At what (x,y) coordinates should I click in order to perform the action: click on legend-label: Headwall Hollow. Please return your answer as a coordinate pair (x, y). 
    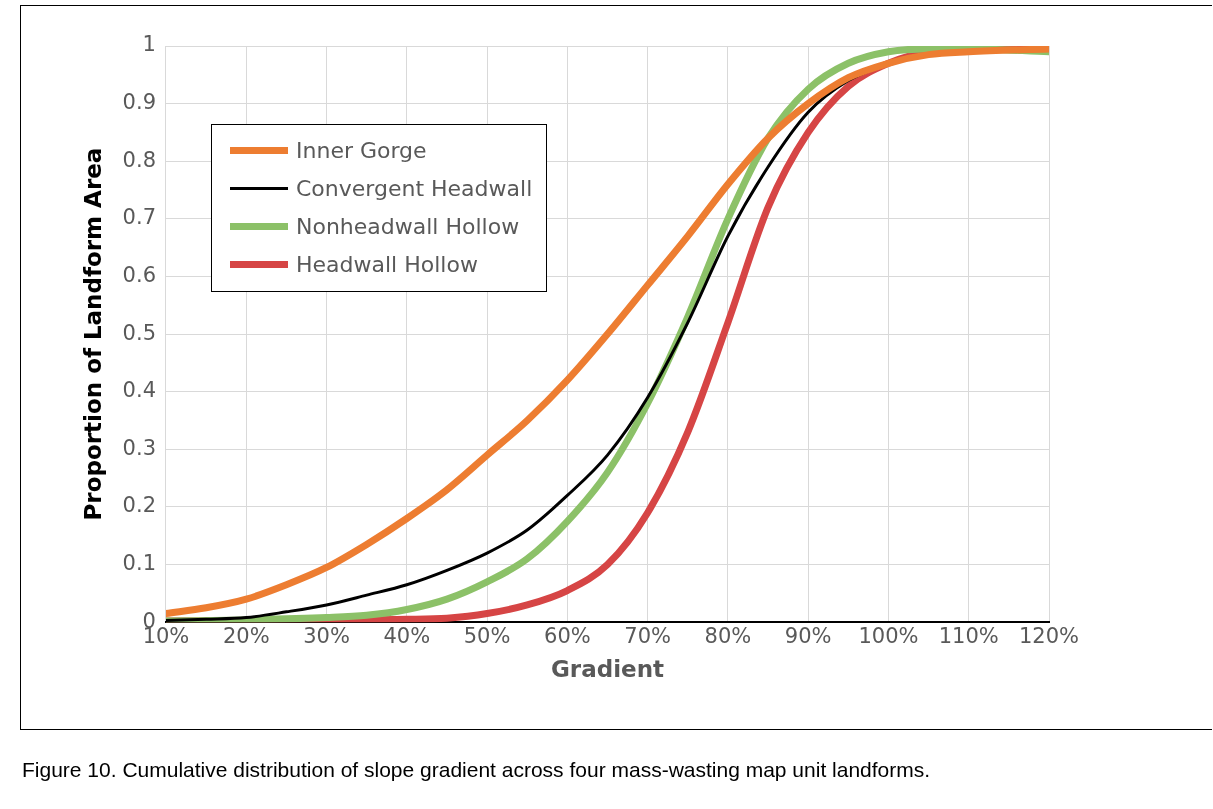
    Looking at the image, I should click on (387, 264).